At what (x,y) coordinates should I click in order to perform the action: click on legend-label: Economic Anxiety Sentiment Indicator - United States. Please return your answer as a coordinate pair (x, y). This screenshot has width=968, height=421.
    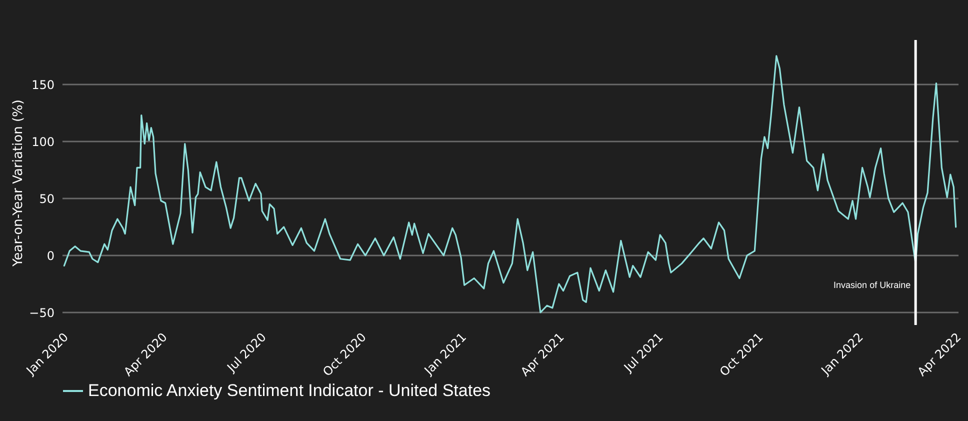
    Looking at the image, I should click on (289, 390).